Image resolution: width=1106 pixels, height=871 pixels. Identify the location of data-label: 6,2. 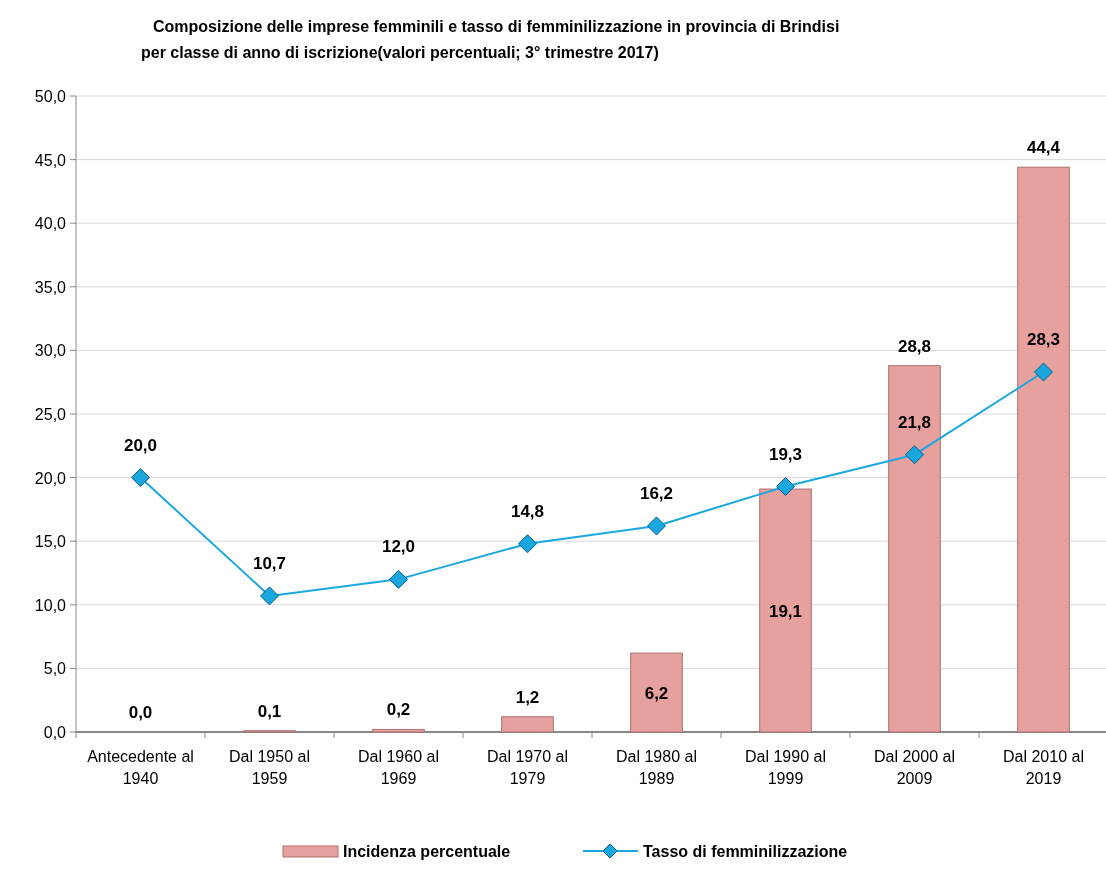
(656, 693).